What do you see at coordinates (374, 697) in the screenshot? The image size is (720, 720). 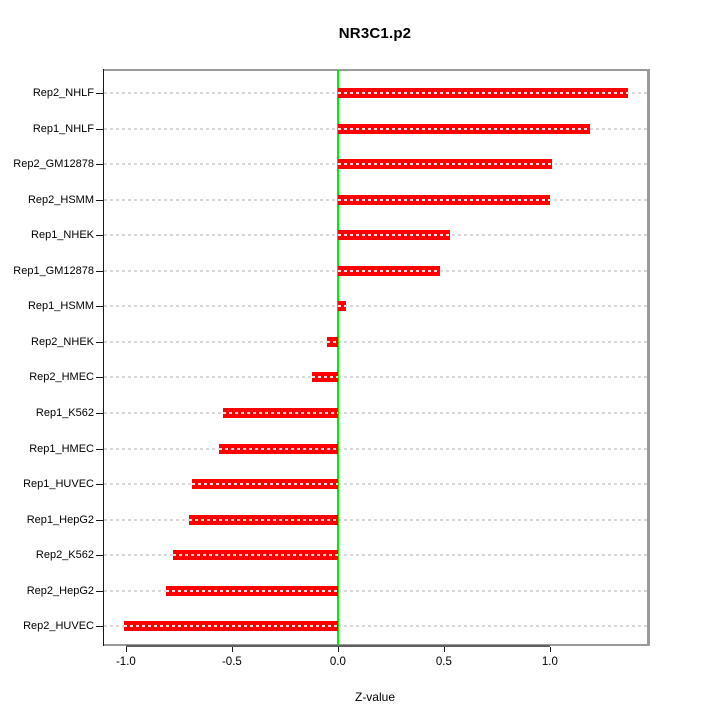 I see `x-axis-title: Z-value` at bounding box center [374, 697].